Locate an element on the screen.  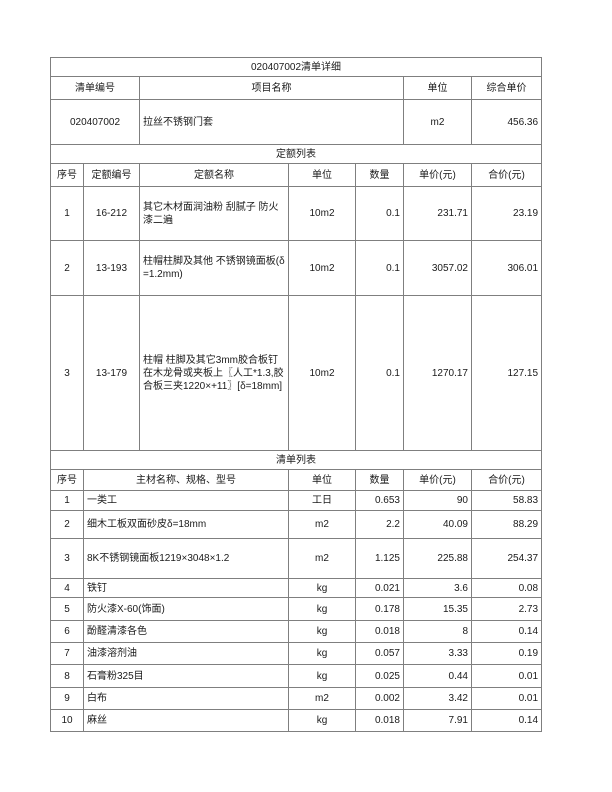
table-row: 1 一类工 工日 0.653 90 58.83 is located at coordinates (296, 500).